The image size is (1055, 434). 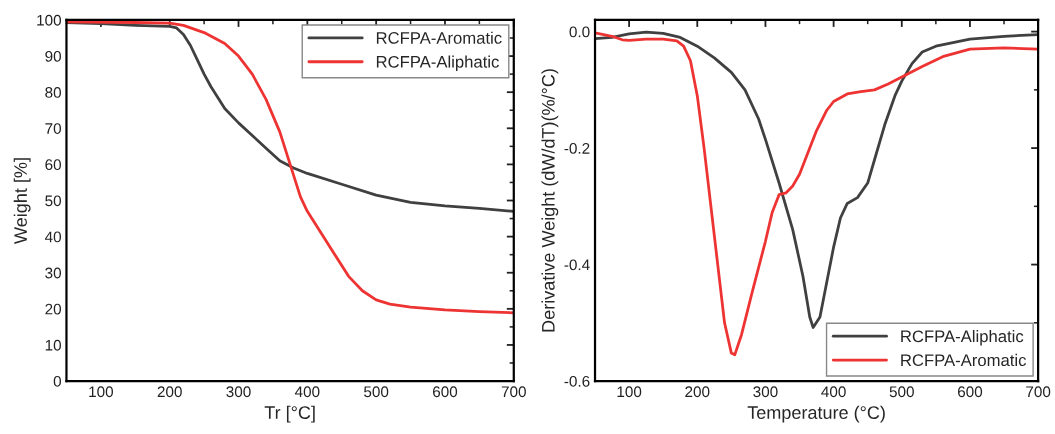 I want to click on y-tick-label: 10, so click(x=53, y=345).